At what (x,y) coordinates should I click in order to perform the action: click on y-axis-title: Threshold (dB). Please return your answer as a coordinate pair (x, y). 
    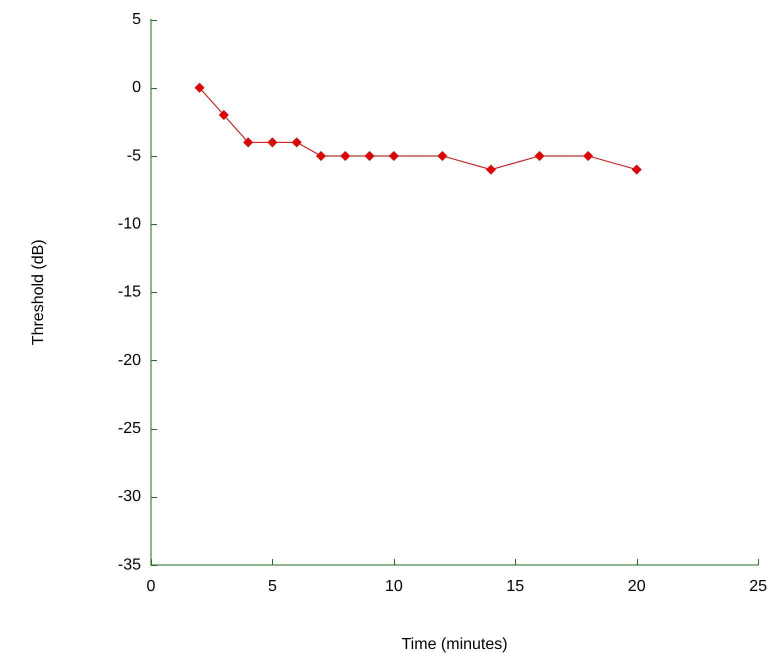
    Looking at the image, I should click on (39, 292).